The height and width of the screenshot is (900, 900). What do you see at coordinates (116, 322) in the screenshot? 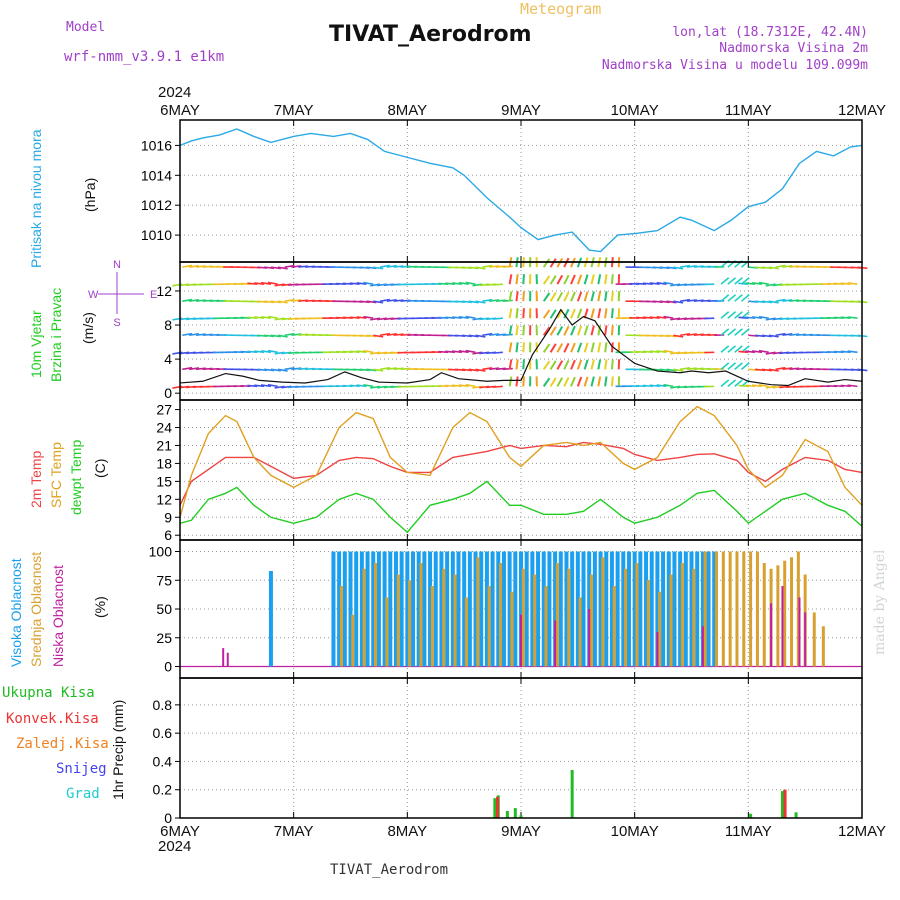
I see `compass-south: S` at bounding box center [116, 322].